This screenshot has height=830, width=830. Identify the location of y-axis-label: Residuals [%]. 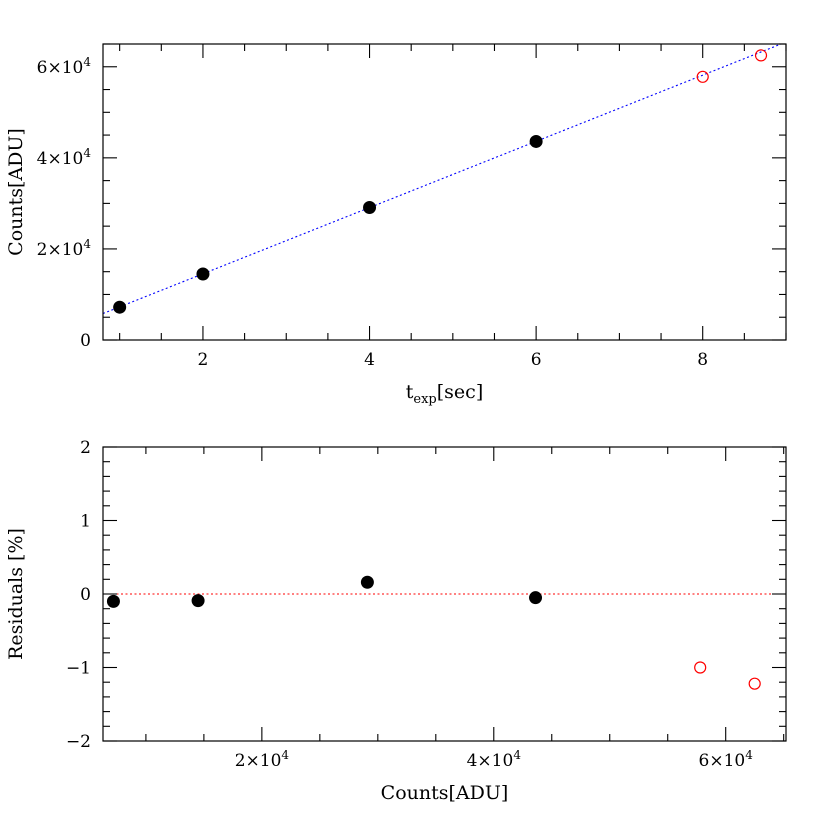
(16, 594).